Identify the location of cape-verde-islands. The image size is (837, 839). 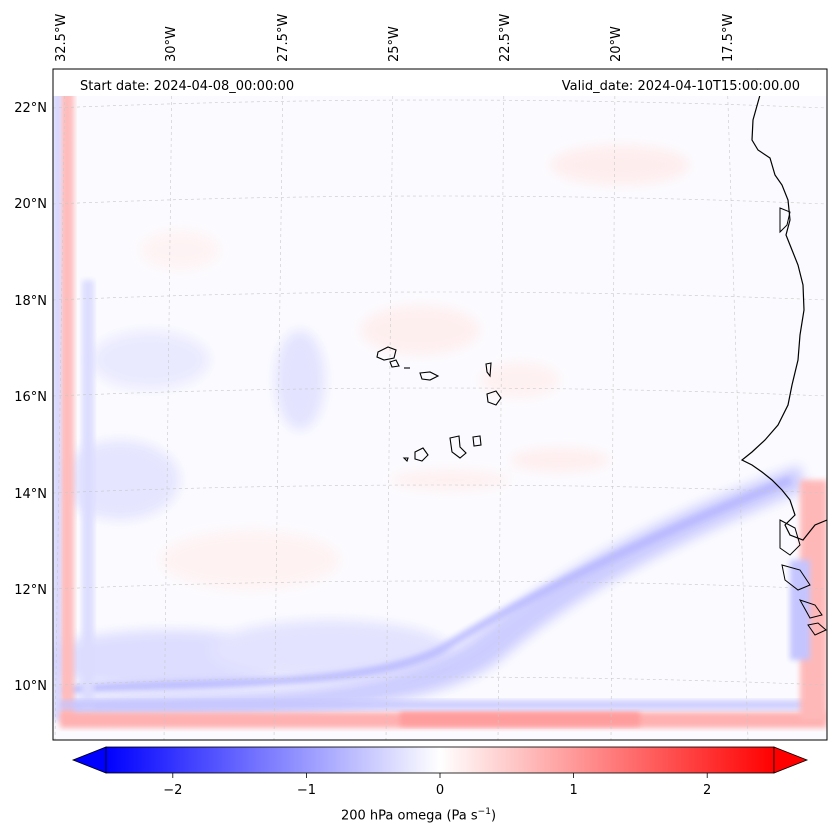
(439, 404).